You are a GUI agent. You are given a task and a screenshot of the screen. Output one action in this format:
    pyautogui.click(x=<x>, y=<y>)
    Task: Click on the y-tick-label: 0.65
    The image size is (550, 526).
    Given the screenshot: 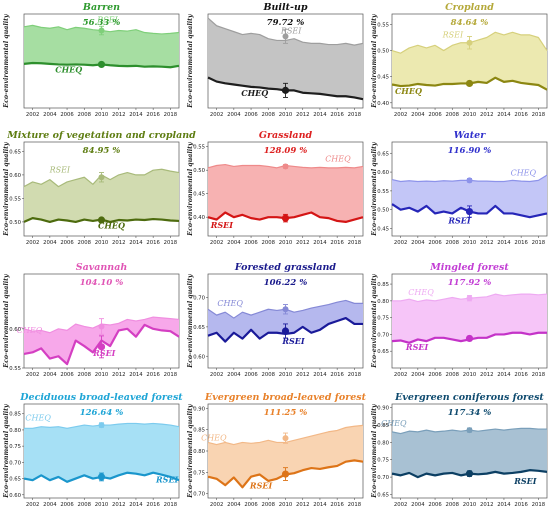 What is the action you would take?
    pyautogui.click(x=15, y=152)
    